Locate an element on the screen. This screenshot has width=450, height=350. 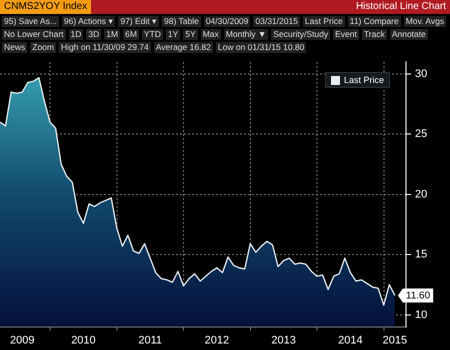
text: Monthly ▼ is located at coordinates (246, 34).